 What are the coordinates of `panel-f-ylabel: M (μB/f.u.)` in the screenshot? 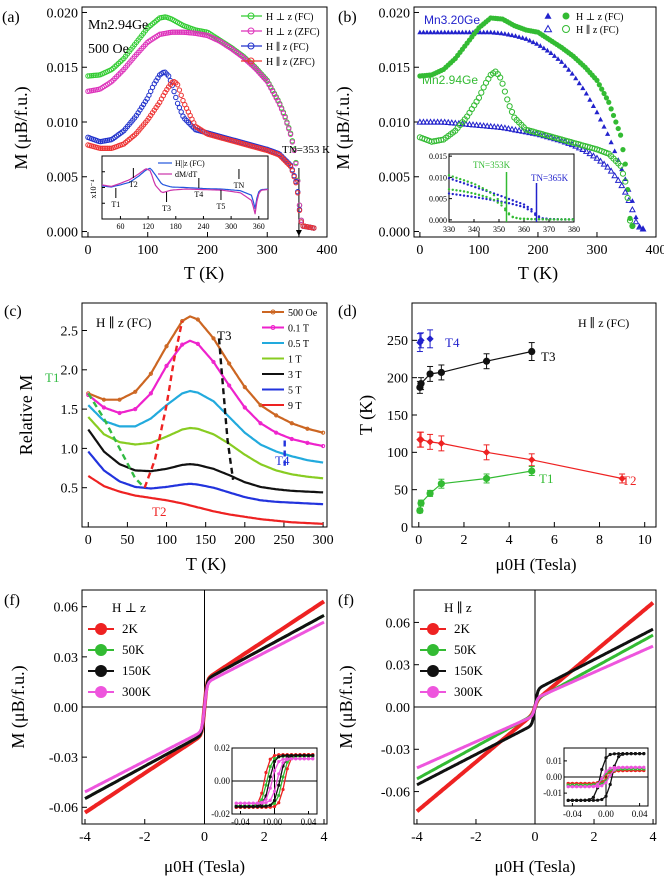 It's located at (346, 706).